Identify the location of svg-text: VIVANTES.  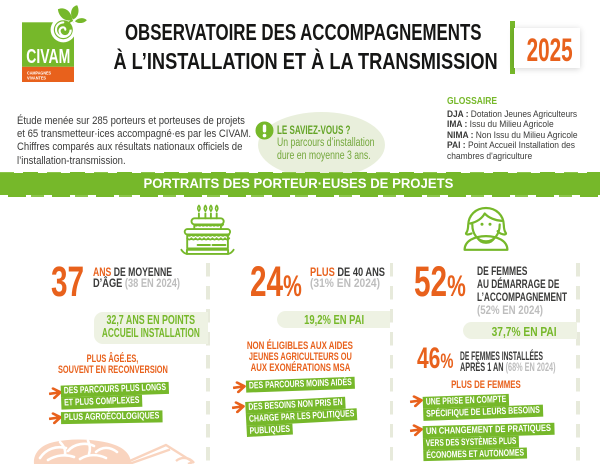
(36, 78).